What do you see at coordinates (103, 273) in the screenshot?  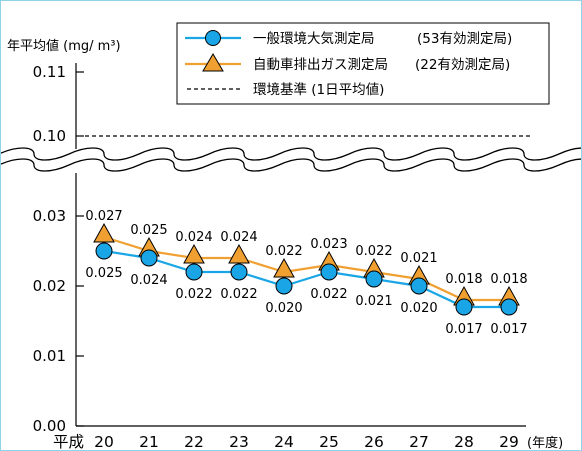 I see `data-label-general: 0.025` at bounding box center [103, 273].